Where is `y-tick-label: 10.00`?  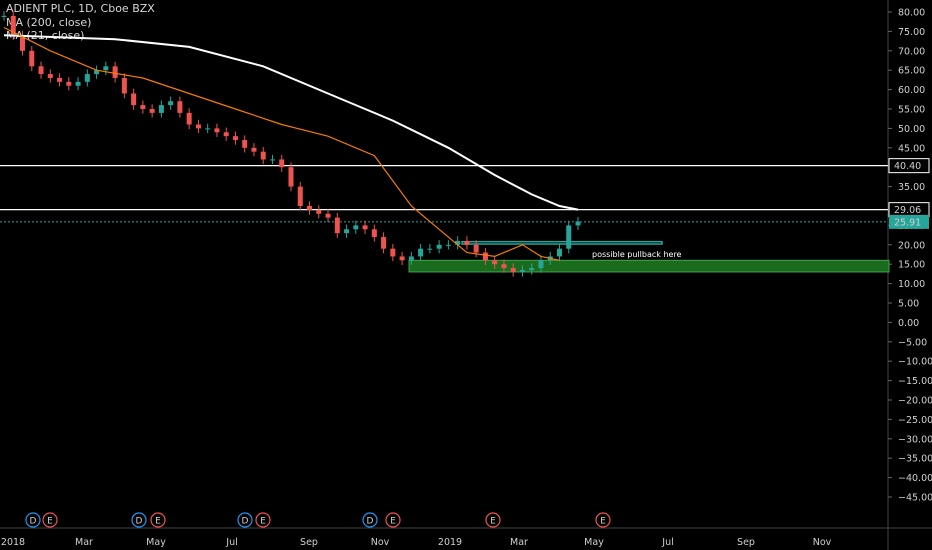
y-tick-label: 10.00 is located at coordinates (911, 284).